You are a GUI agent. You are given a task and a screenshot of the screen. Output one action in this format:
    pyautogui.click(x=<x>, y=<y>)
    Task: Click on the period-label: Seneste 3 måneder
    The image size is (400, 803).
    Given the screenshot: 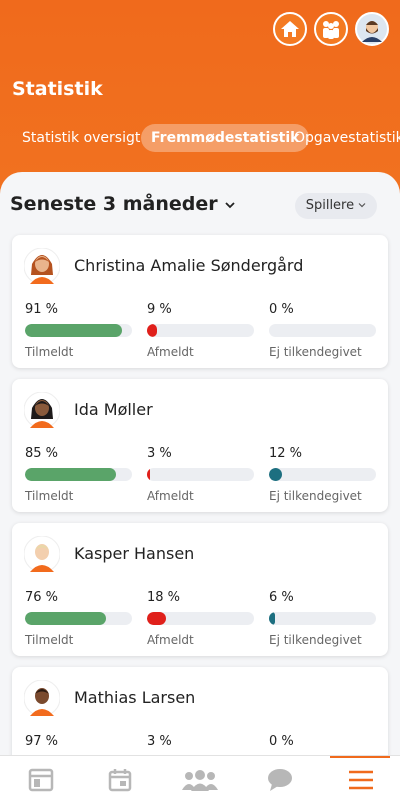 What is the action you would take?
    pyautogui.click(x=114, y=204)
    